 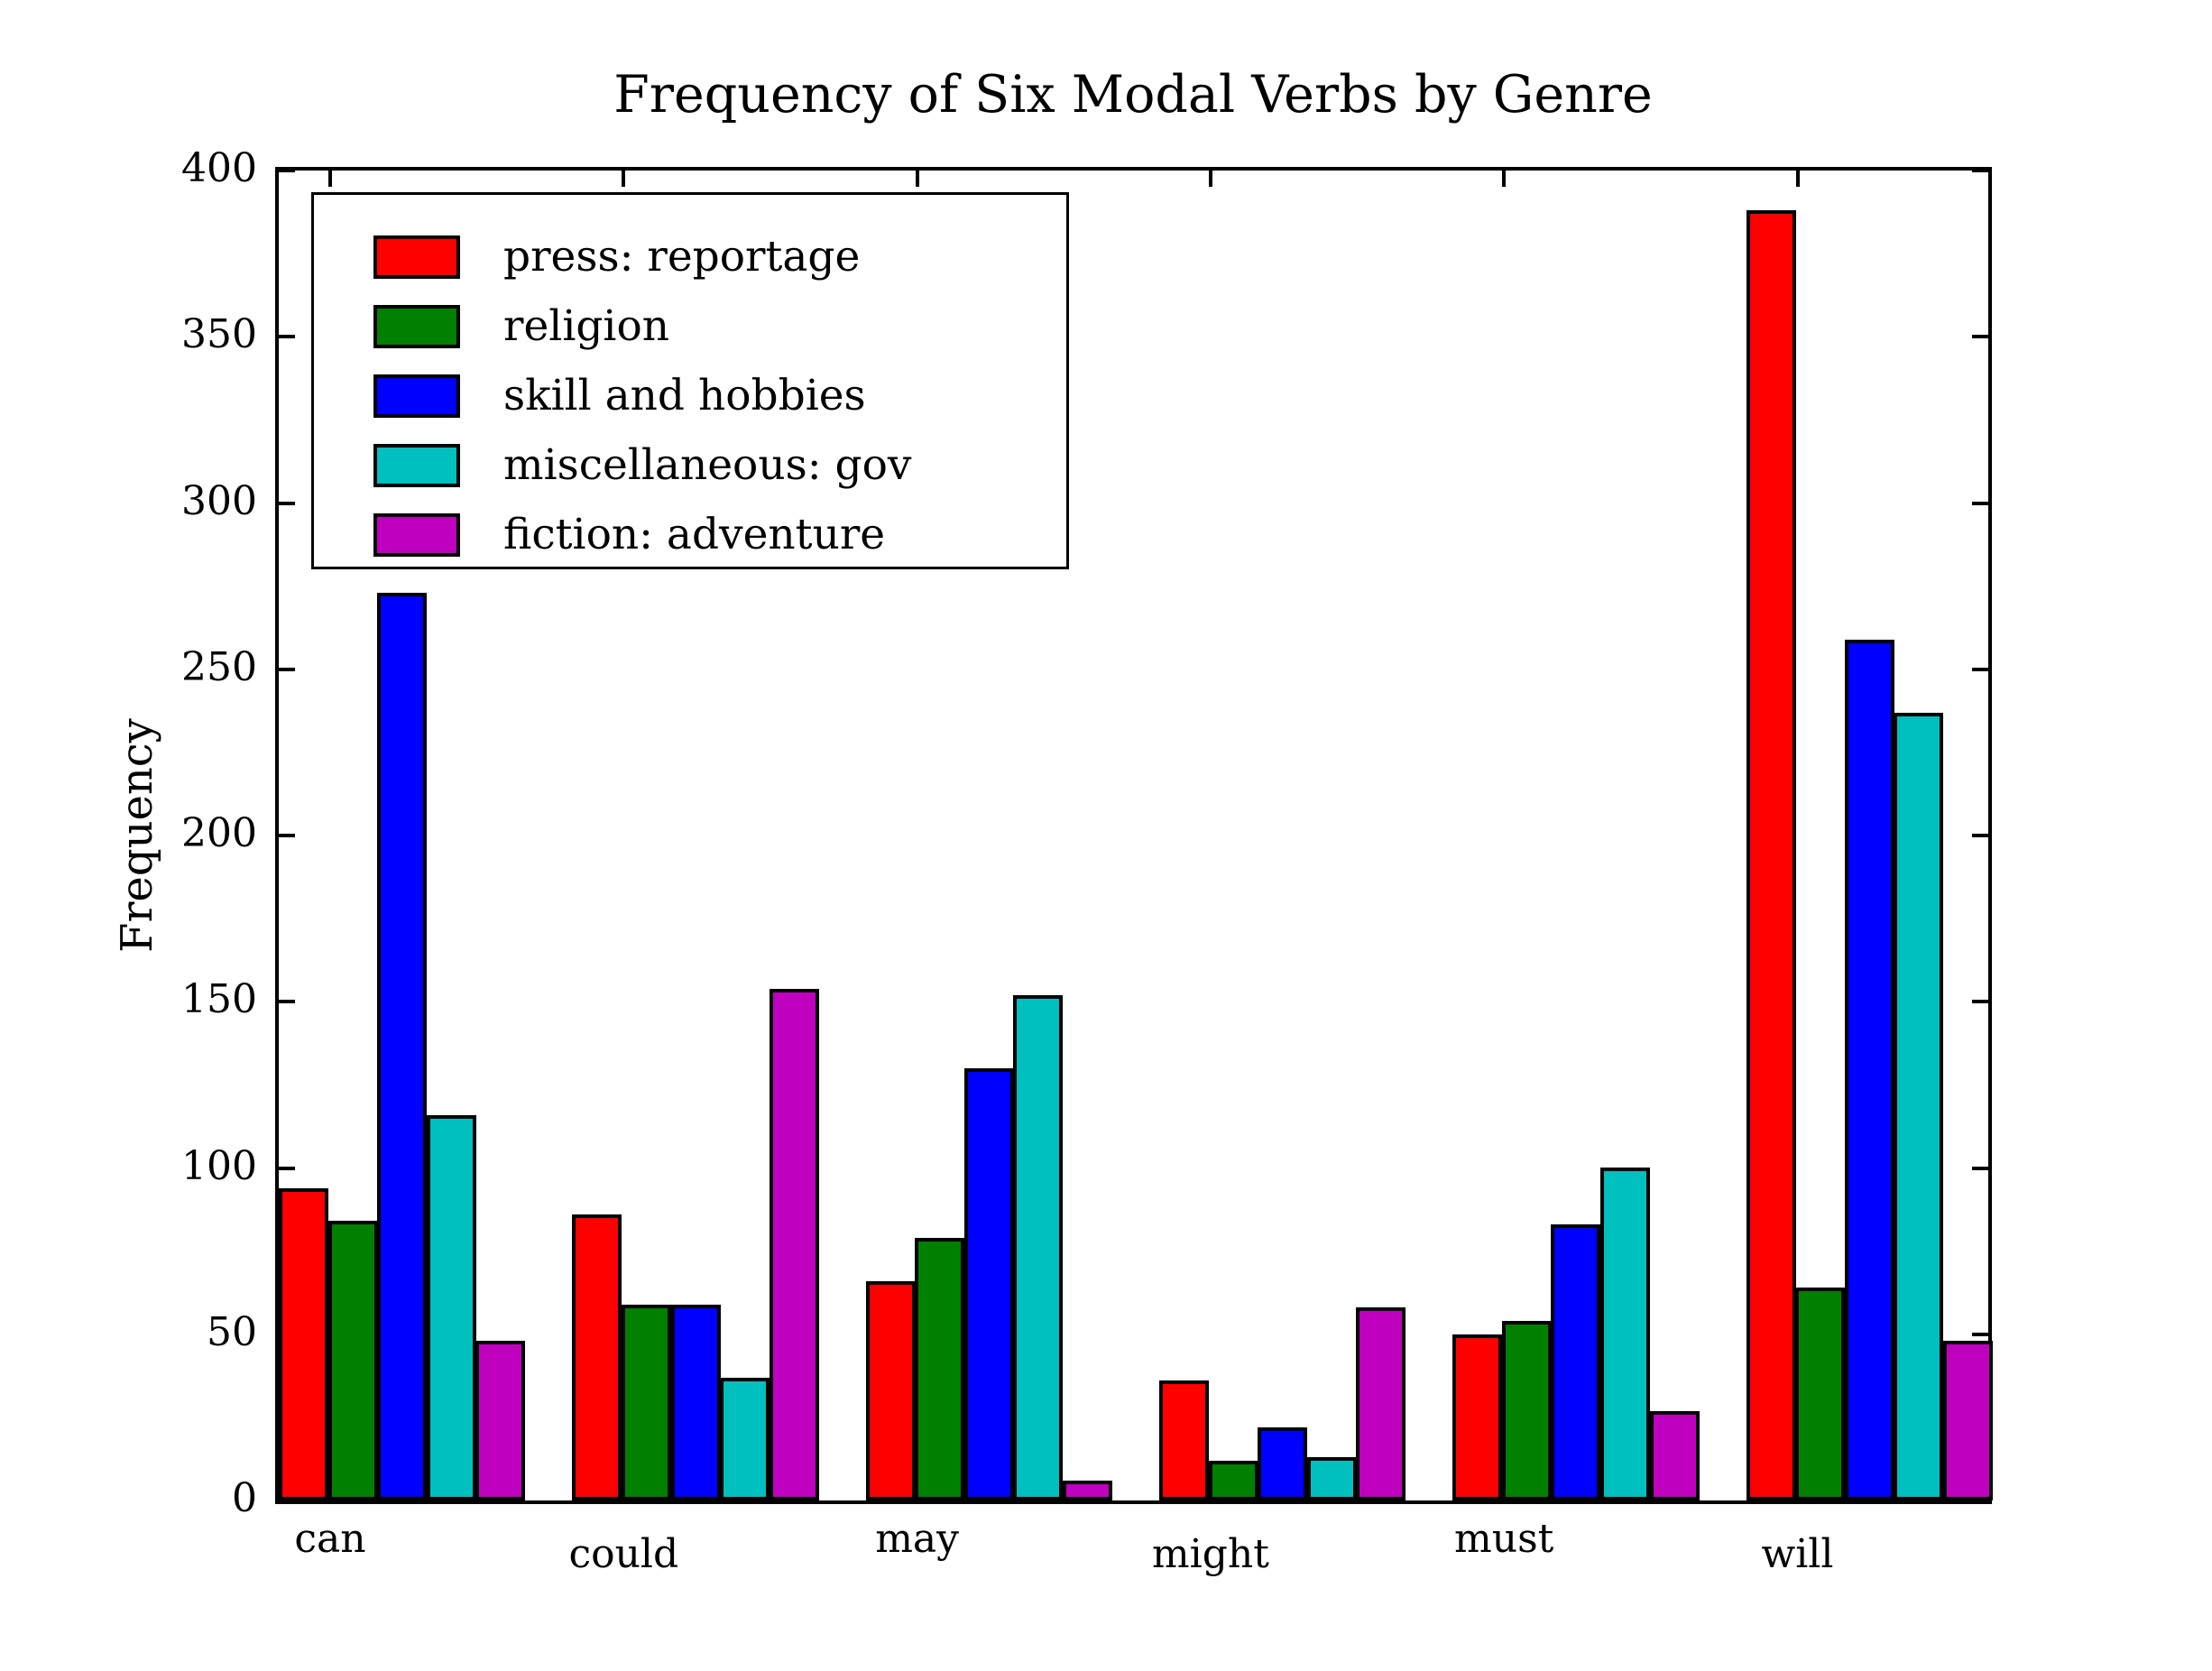 I want to click on bar-can-fiction-adventure, so click(x=500, y=1420).